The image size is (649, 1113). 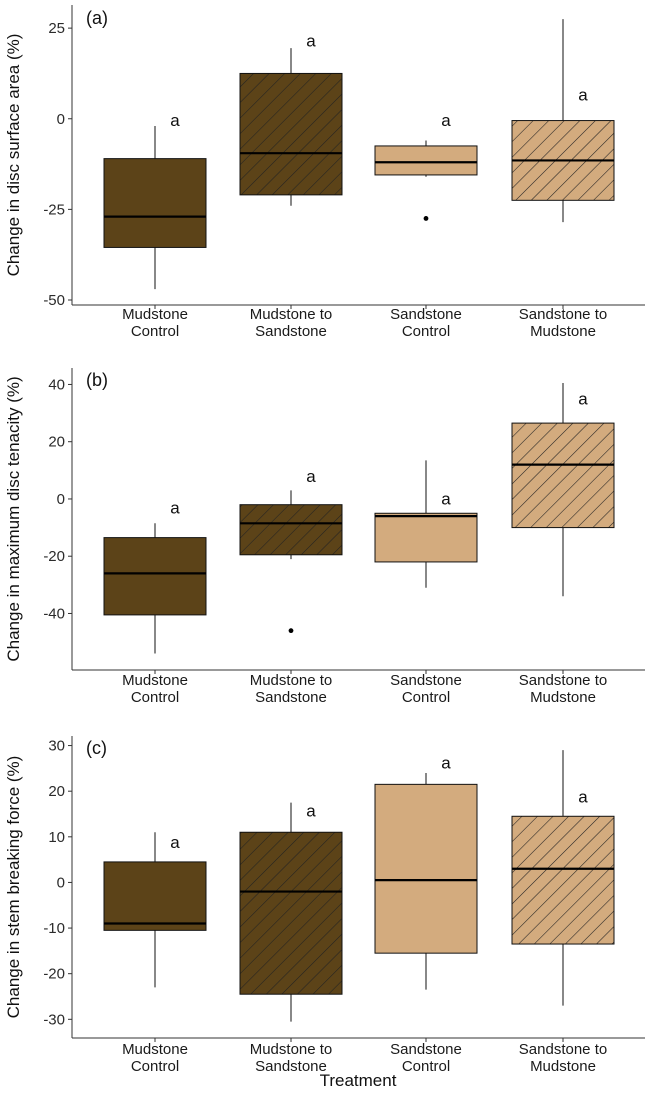 What do you see at coordinates (56, 28) in the screenshot?
I see `y-tick-label: 25` at bounding box center [56, 28].